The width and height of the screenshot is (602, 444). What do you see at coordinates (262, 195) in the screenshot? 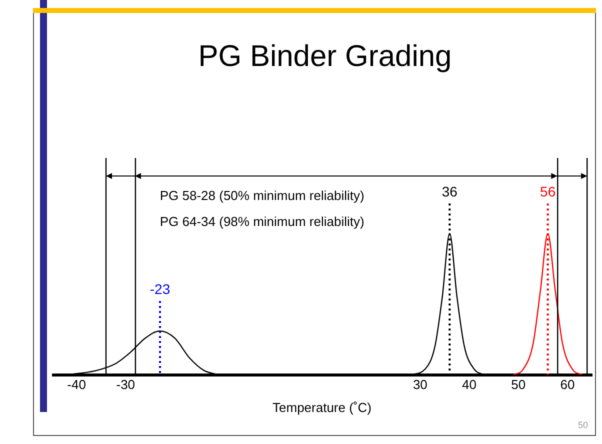
I see `text: PG 58-28 (50% minimum reliability)` at bounding box center [262, 195].